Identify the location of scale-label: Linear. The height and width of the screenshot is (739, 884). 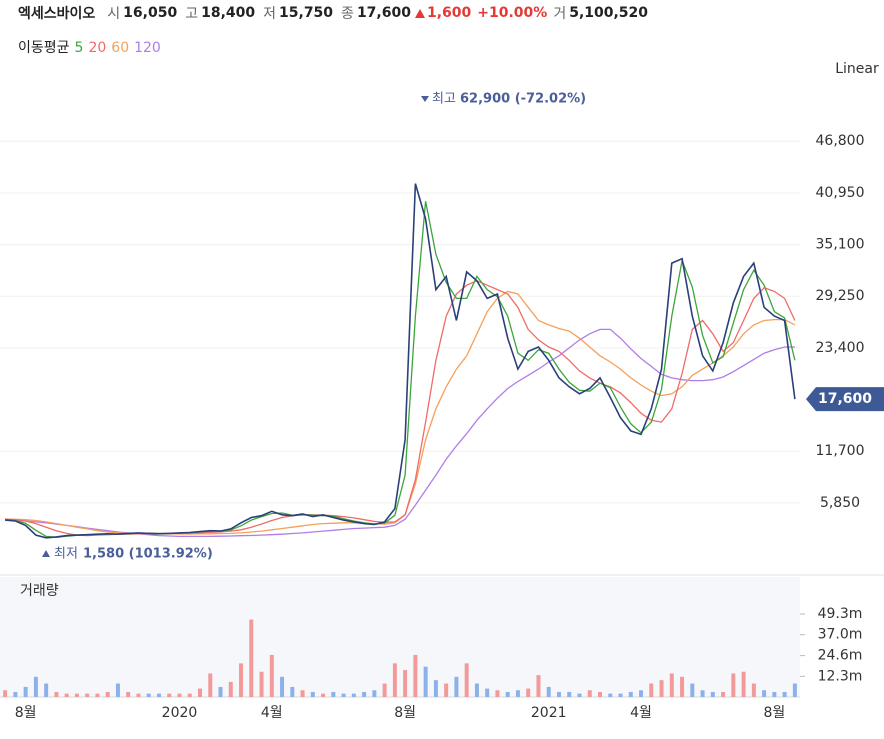
(857, 69).